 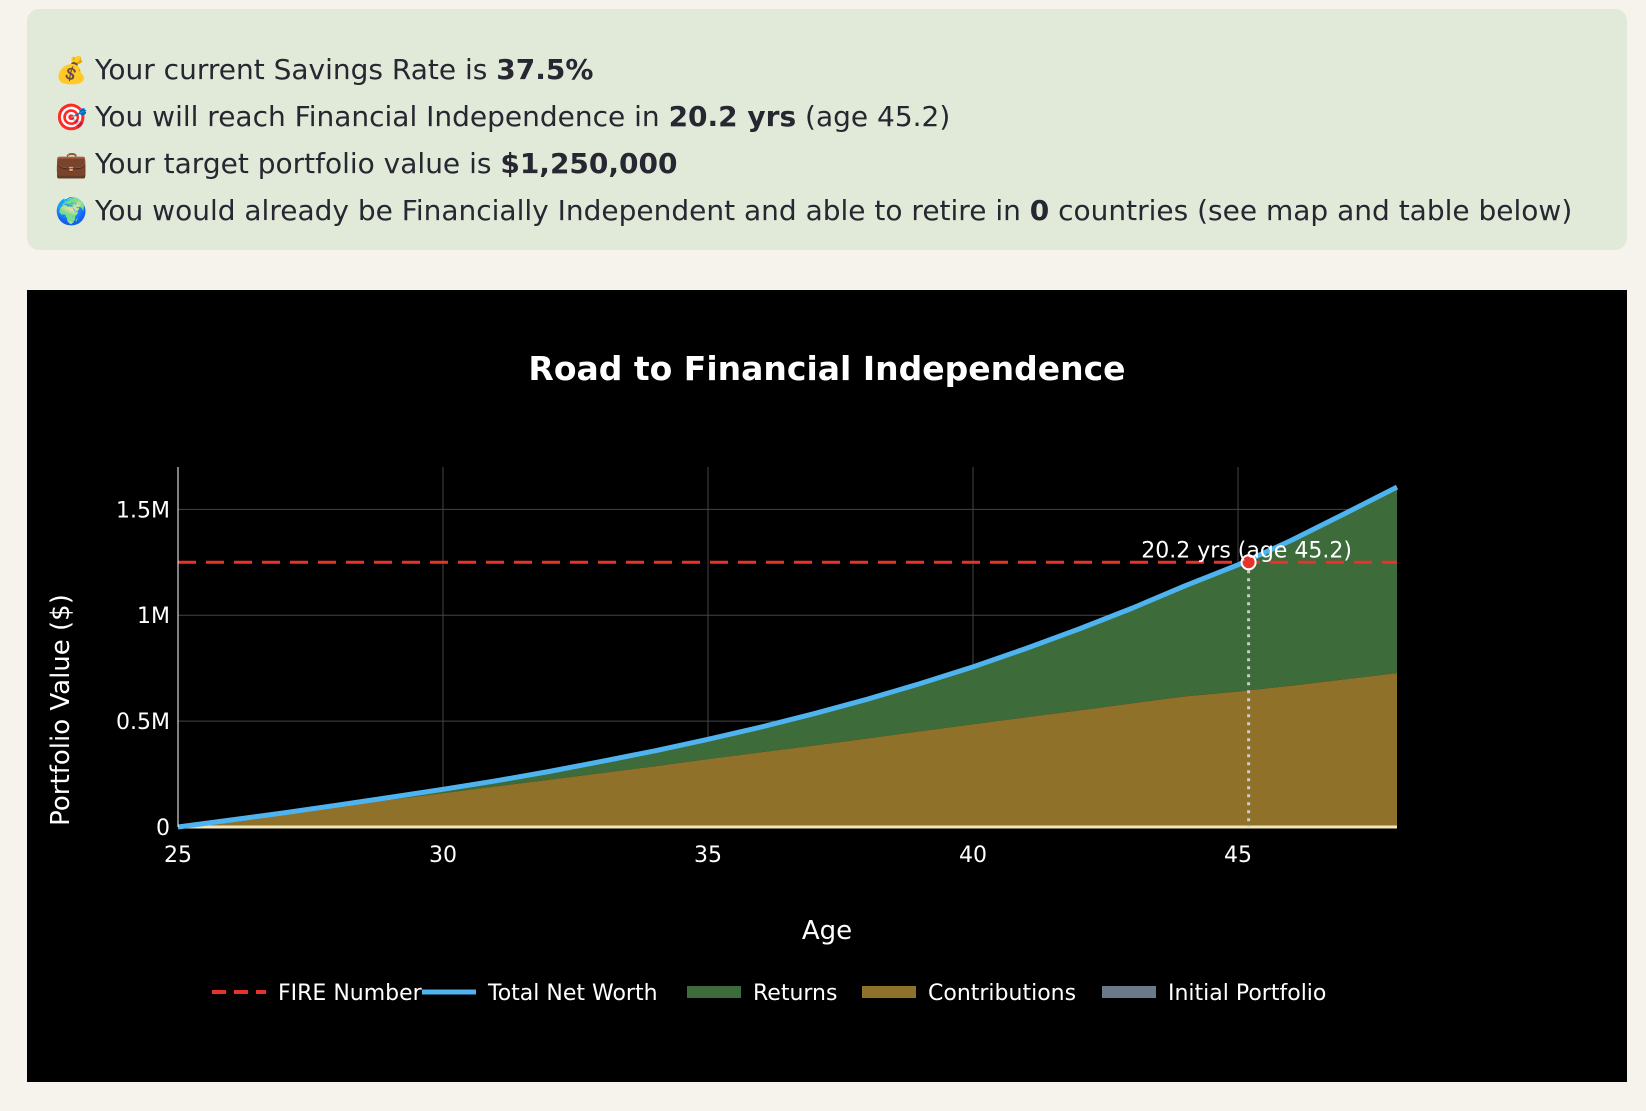 What do you see at coordinates (732, 116) in the screenshot?
I see `fi-time-value: 20.2 yrs` at bounding box center [732, 116].